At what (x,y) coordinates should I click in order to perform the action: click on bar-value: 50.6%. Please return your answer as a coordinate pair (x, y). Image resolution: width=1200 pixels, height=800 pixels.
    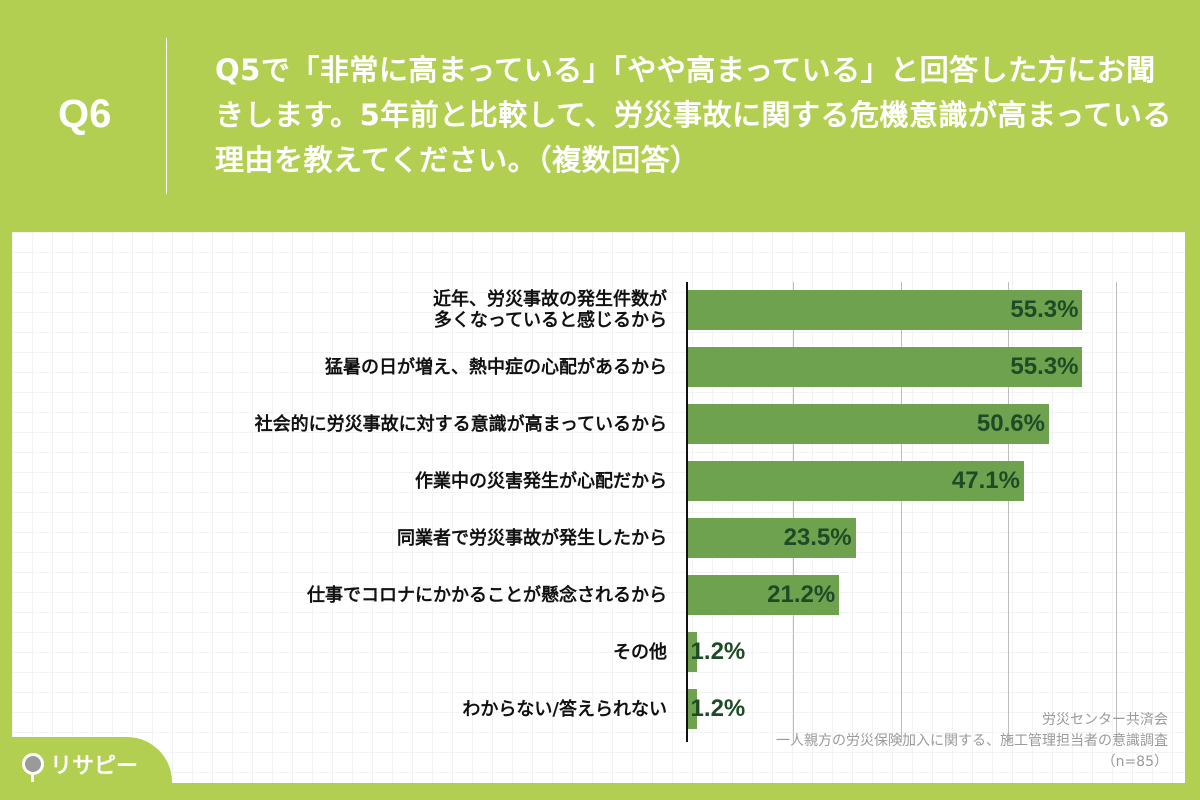
    Looking at the image, I should click on (1010, 423).